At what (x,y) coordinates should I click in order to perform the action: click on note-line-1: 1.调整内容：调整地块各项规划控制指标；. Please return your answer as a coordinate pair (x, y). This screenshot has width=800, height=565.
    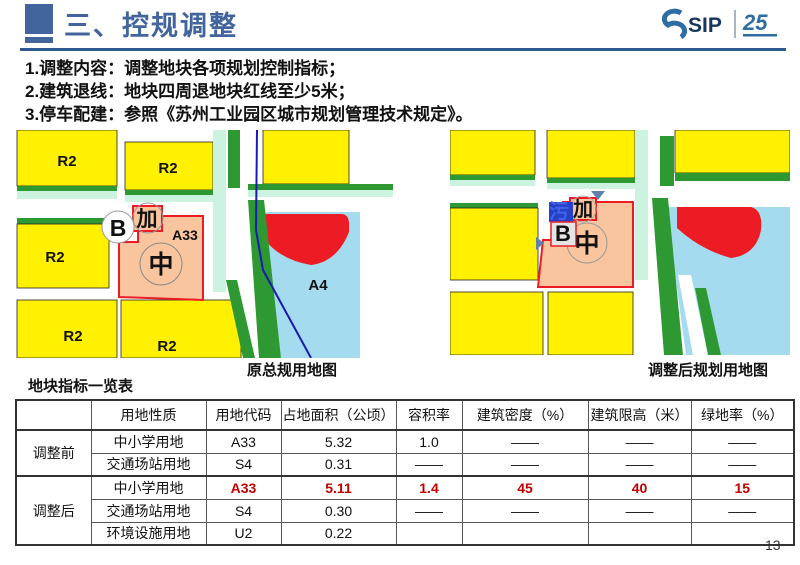
    Looking at the image, I should click on (185, 68).